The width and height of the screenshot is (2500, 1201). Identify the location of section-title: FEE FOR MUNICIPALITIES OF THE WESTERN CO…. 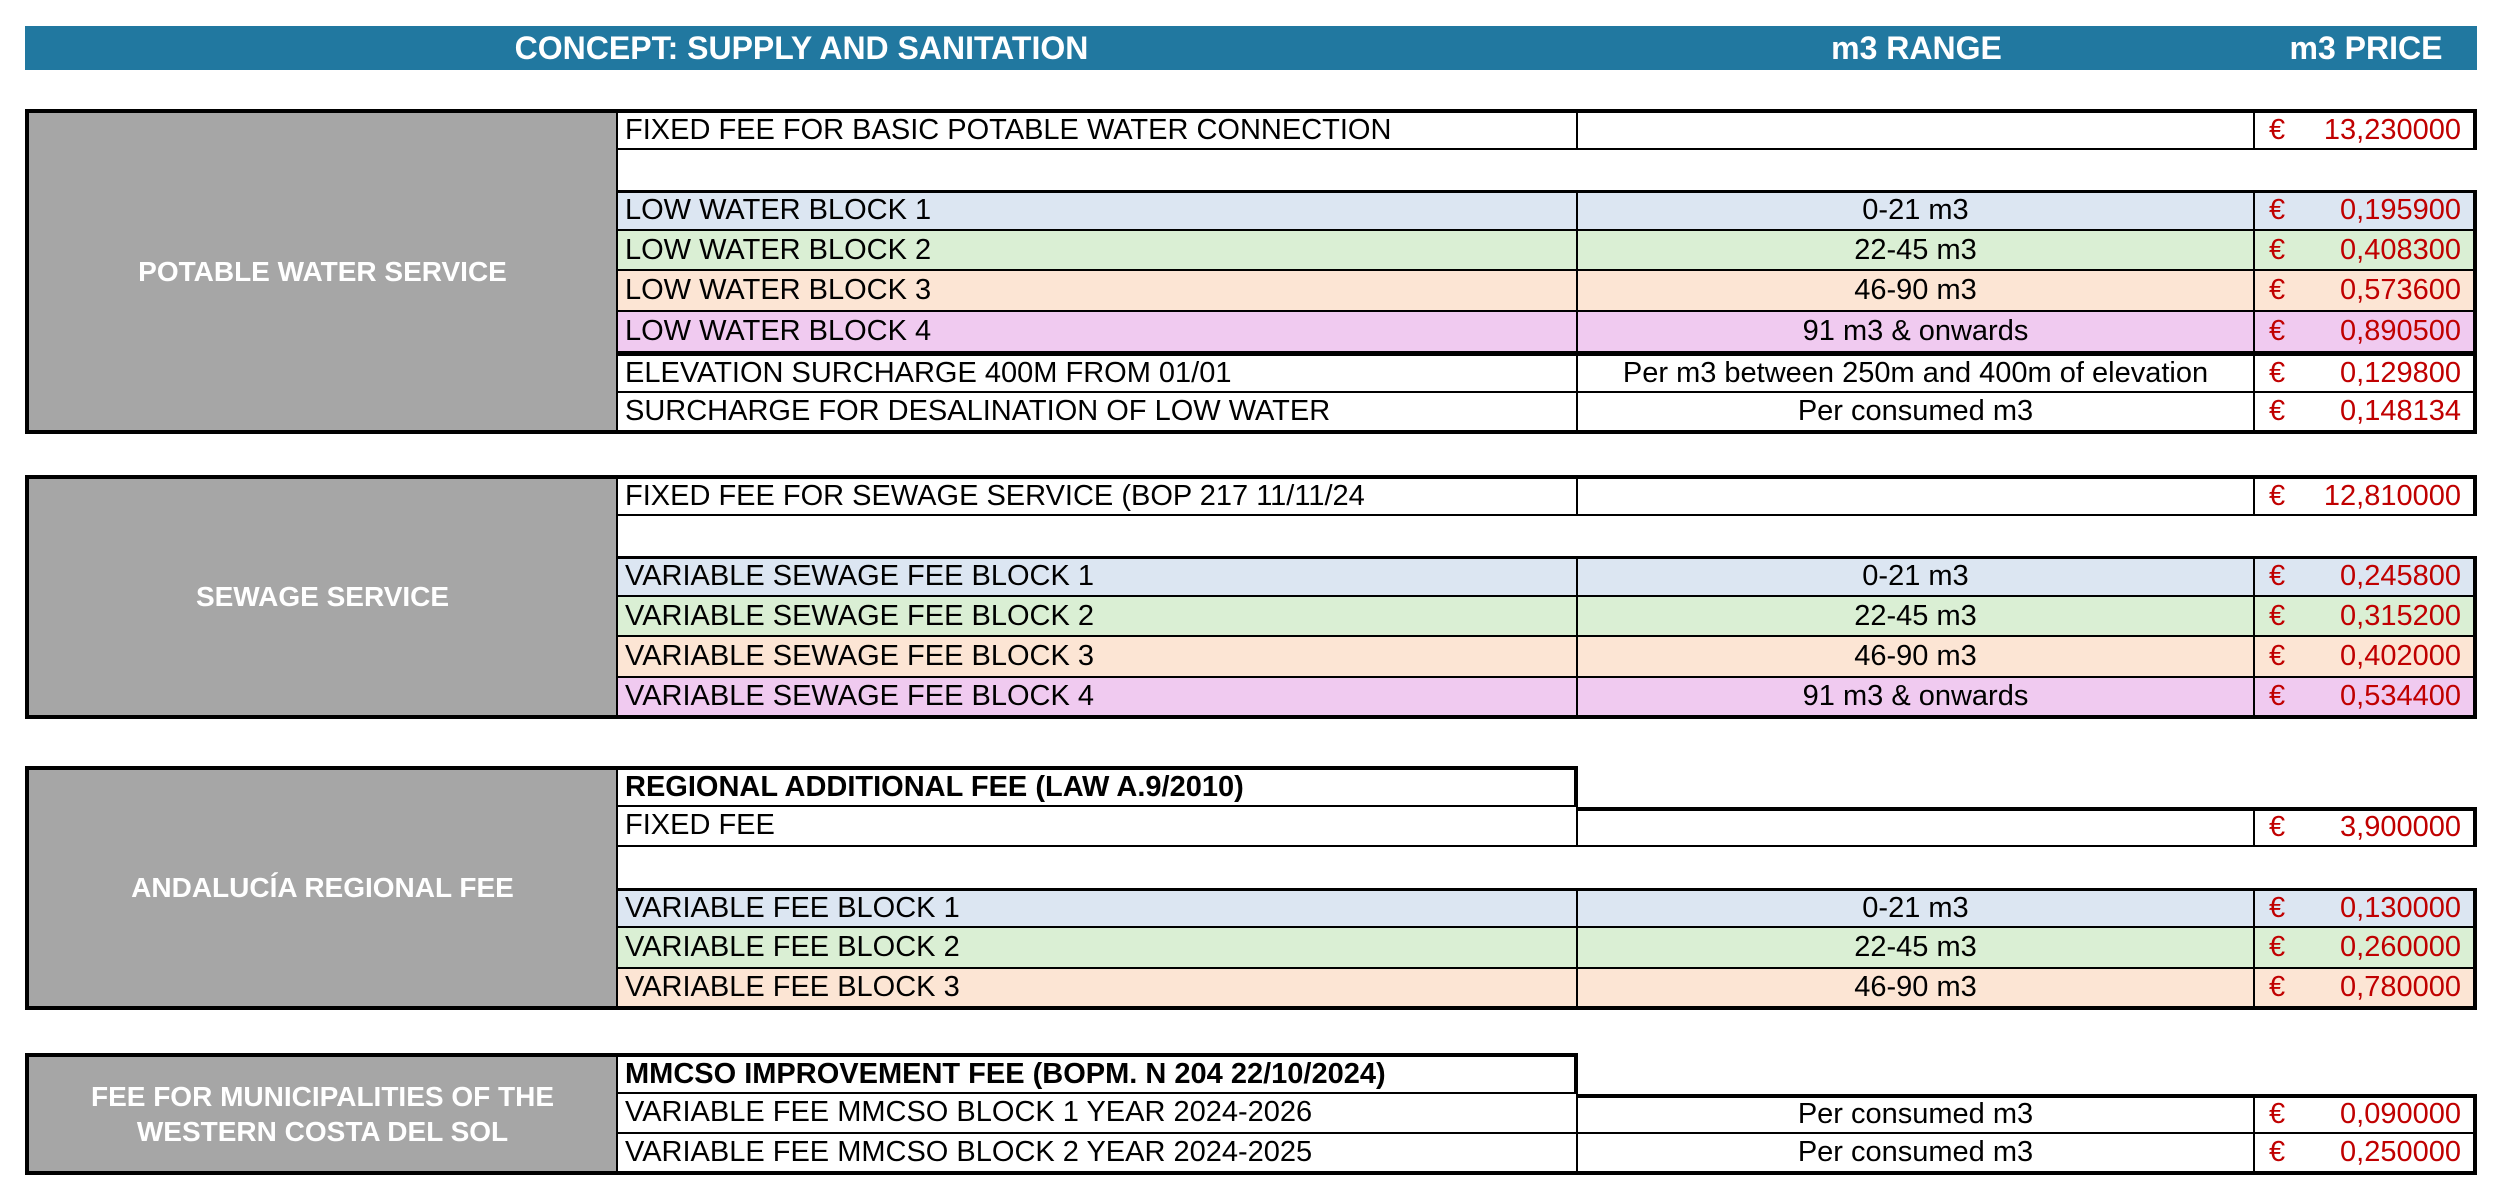
(321, 1114).